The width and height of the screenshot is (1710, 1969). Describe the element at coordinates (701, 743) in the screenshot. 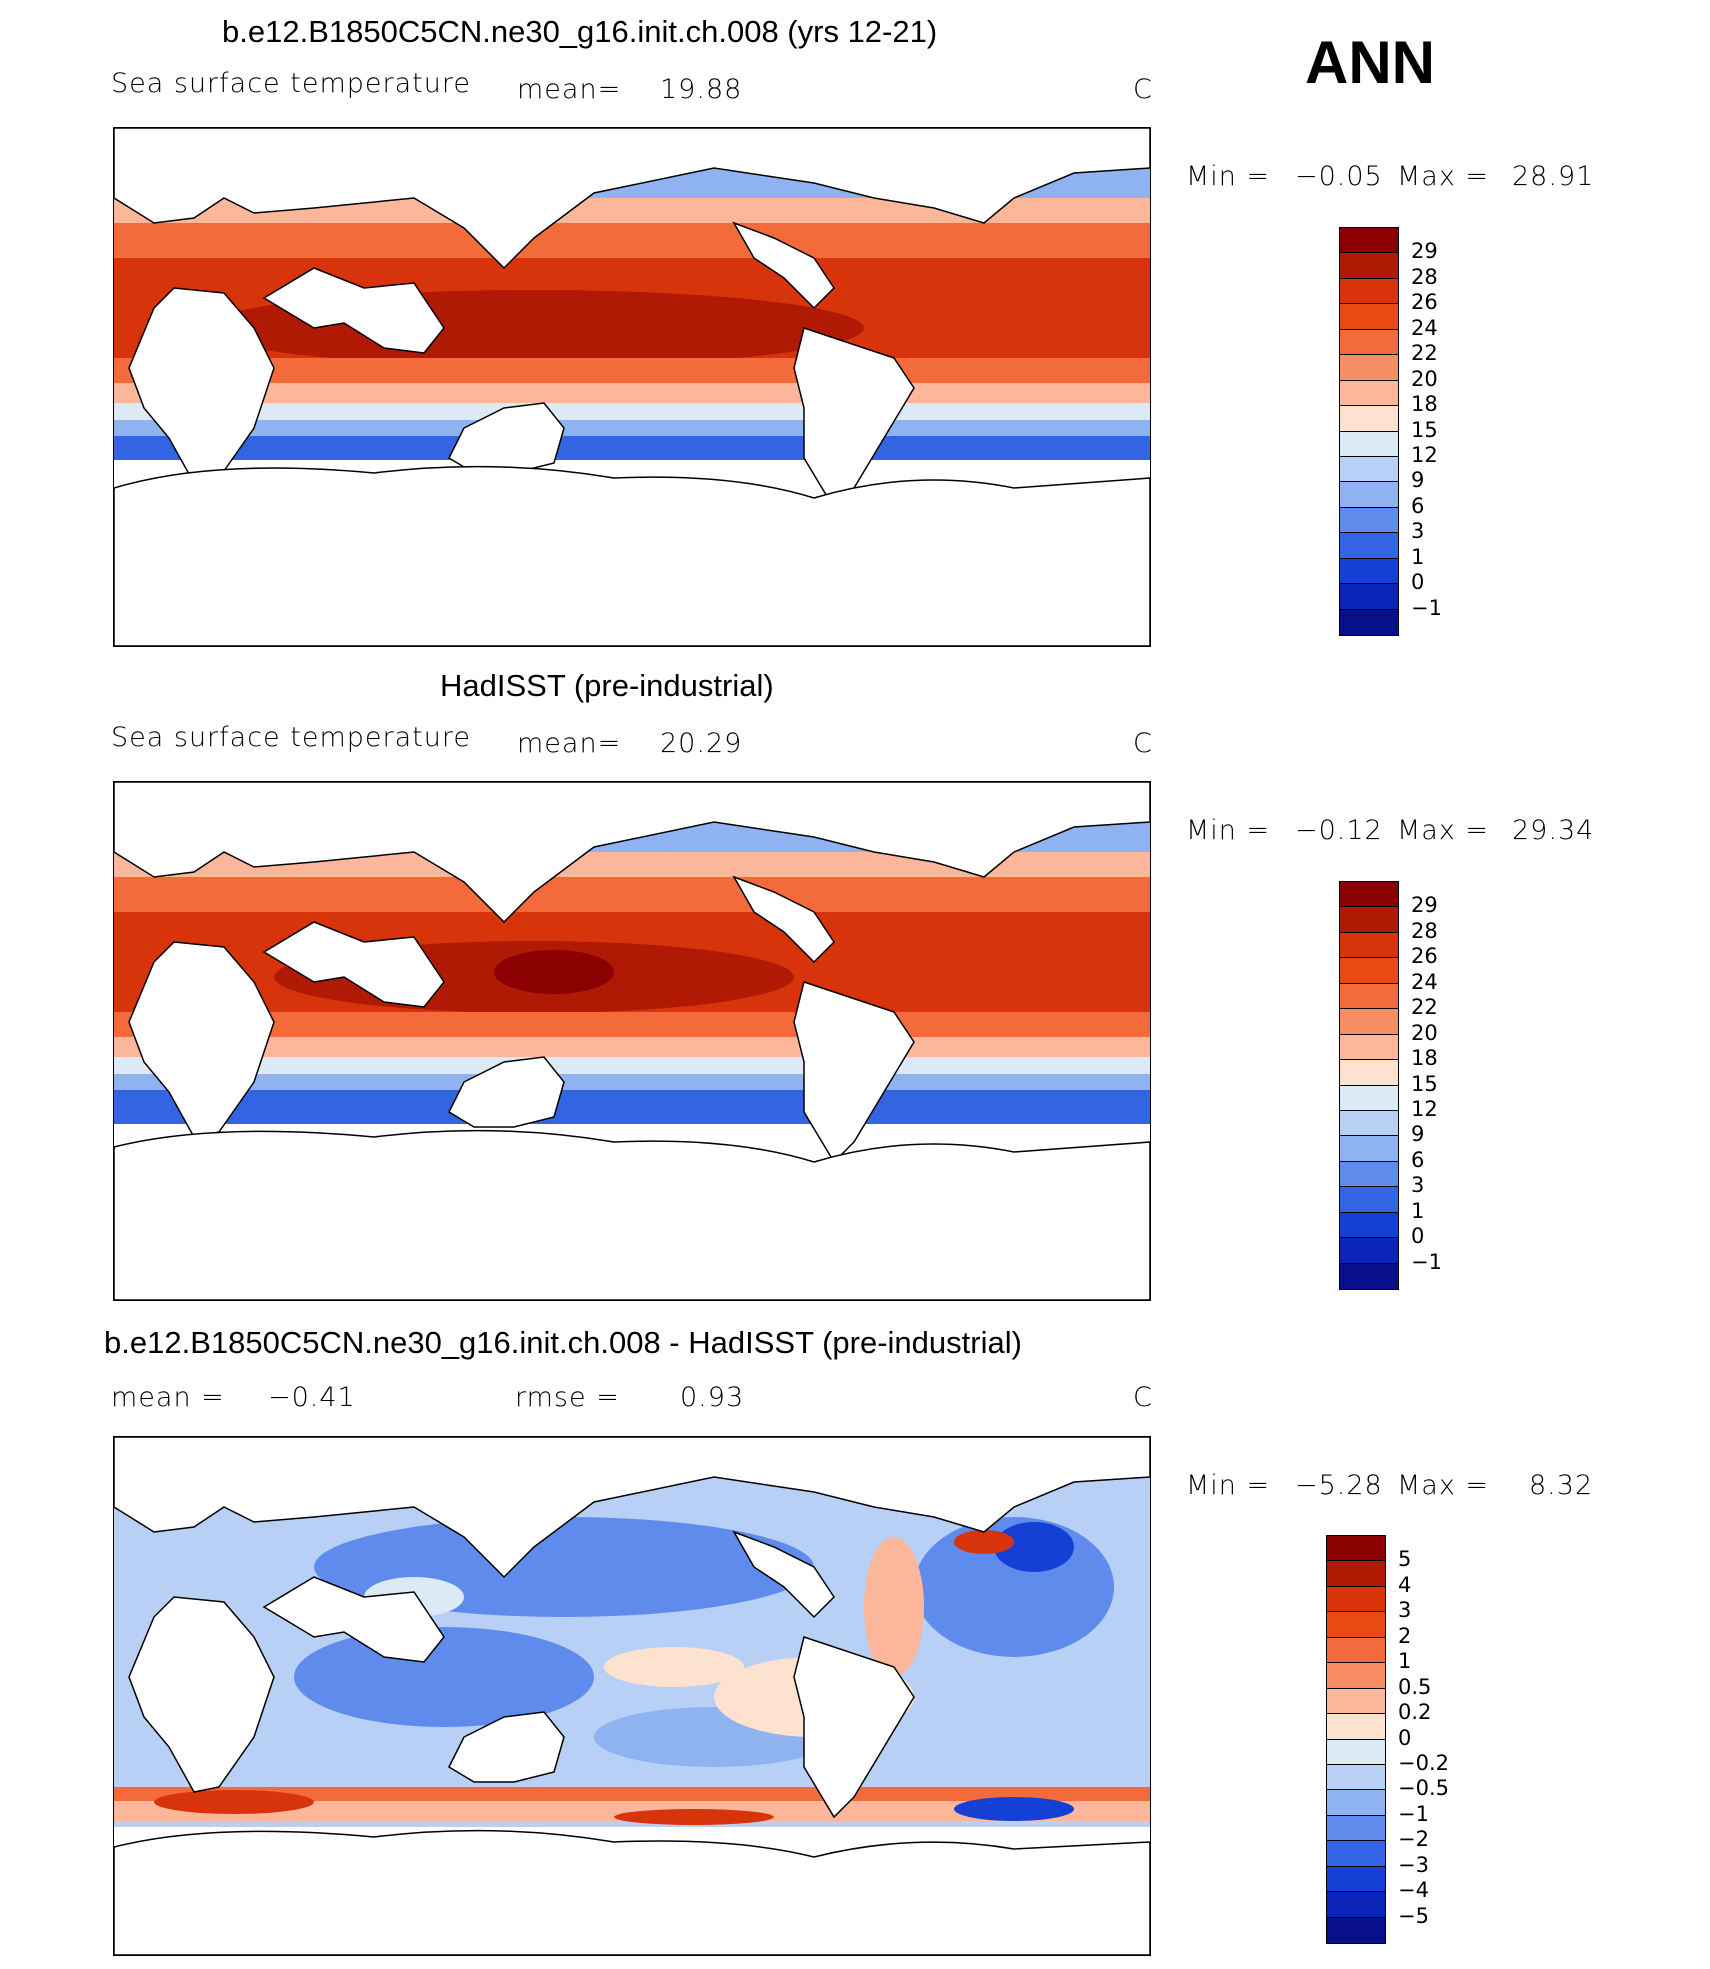

I see `panel-2-mean-value: 20.29` at that location.